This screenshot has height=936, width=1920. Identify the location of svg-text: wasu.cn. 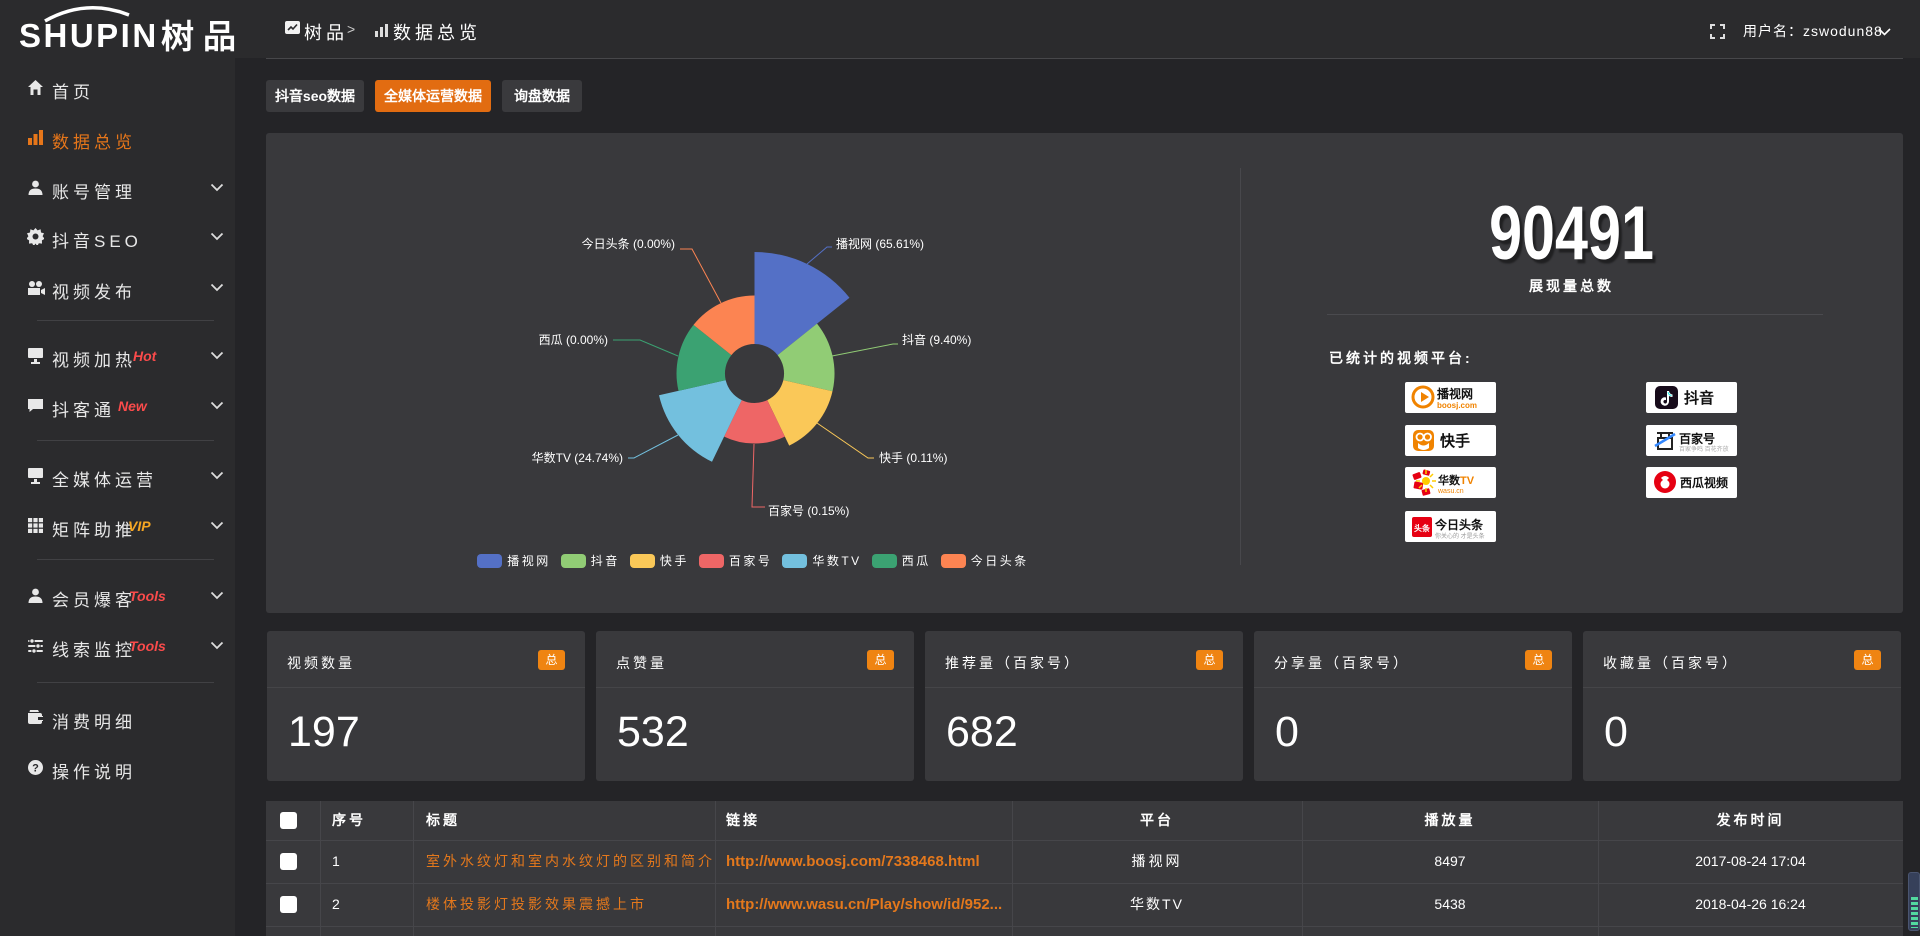
(1450, 491).